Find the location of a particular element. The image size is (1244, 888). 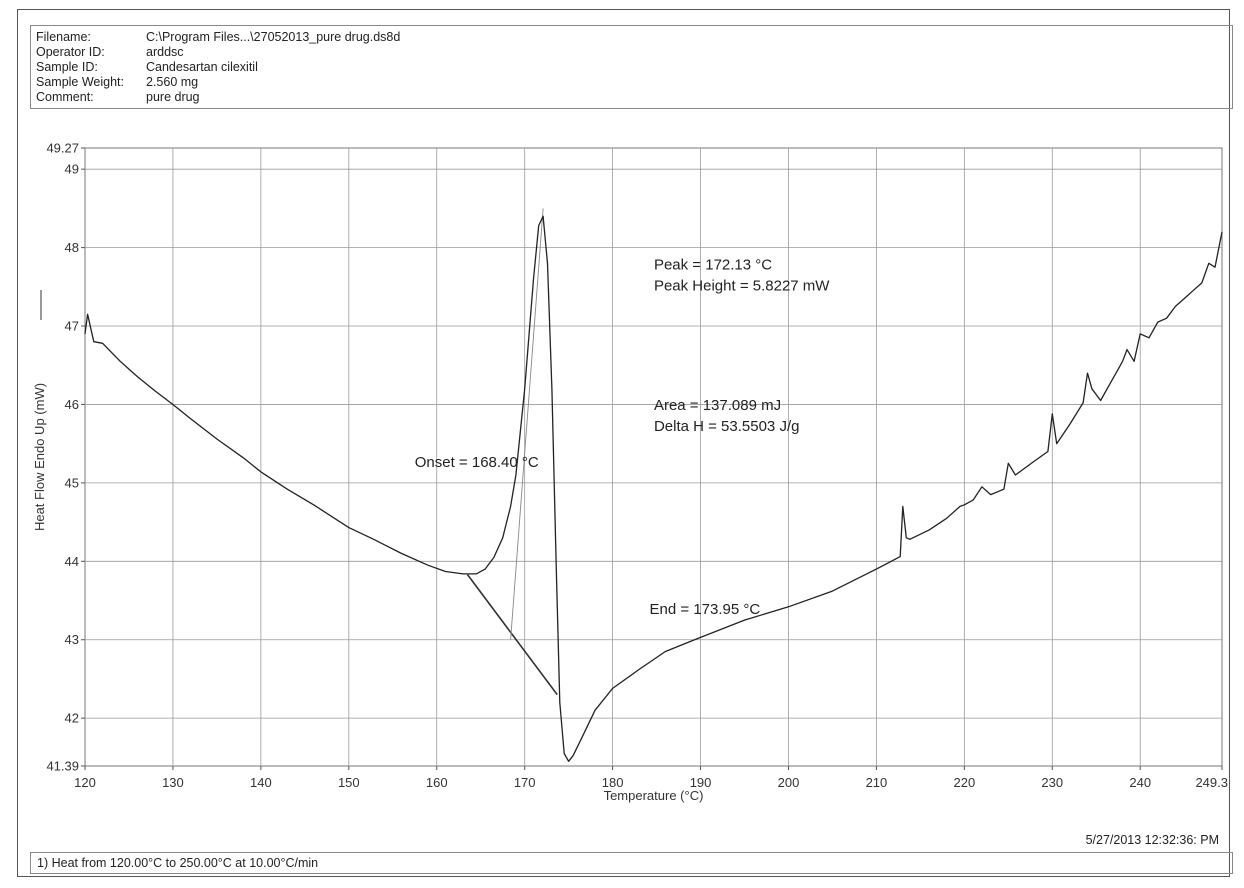

x-tick-label: 220 is located at coordinates (964, 782).